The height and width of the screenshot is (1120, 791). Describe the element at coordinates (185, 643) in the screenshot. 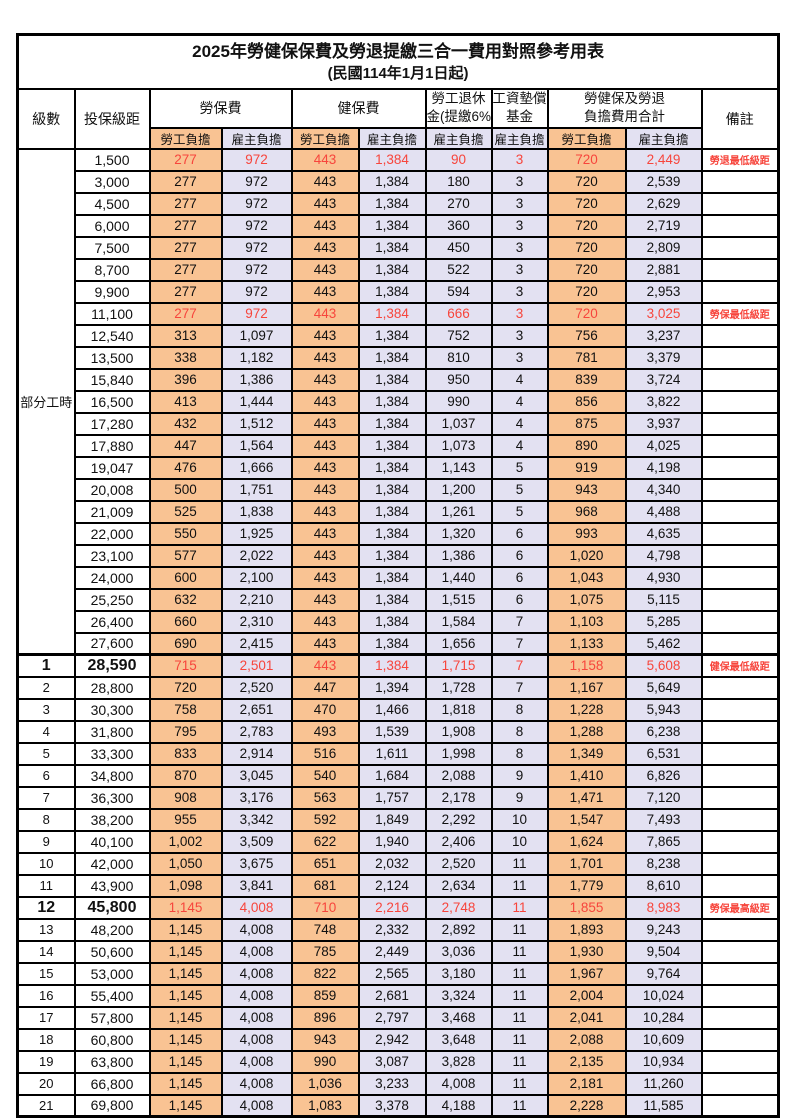

I see `labor-employee-cell: 690` at that location.